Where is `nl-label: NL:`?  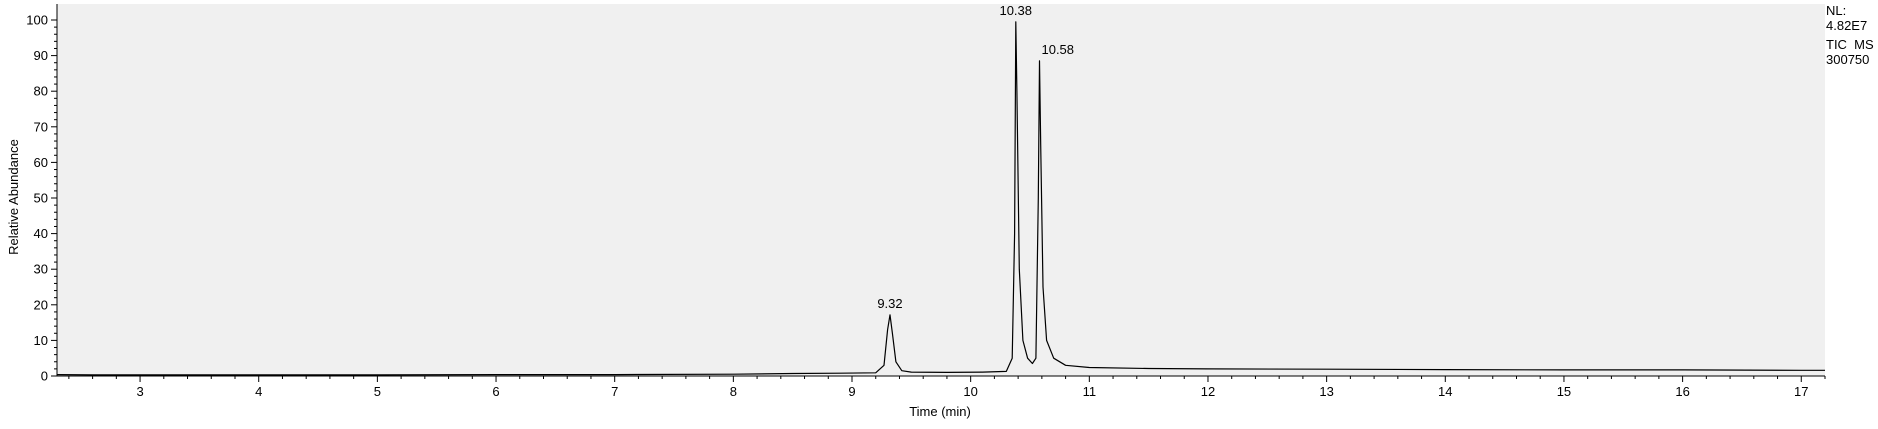 nl-label: NL: is located at coordinates (1836, 10).